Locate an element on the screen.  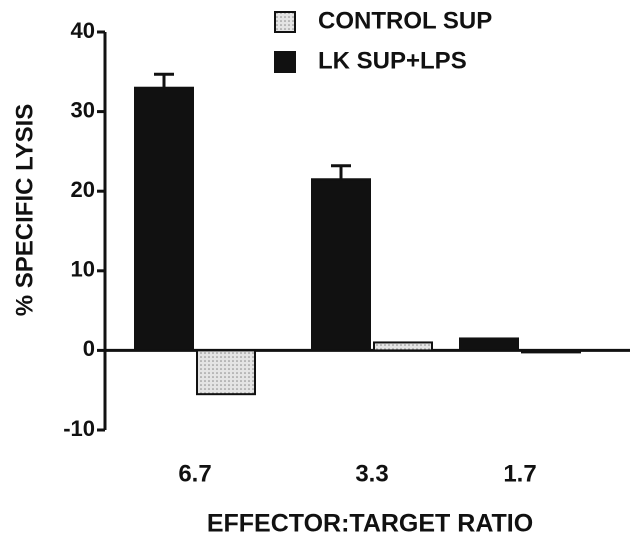
y-tick-label: 30 is located at coordinates (83, 109).